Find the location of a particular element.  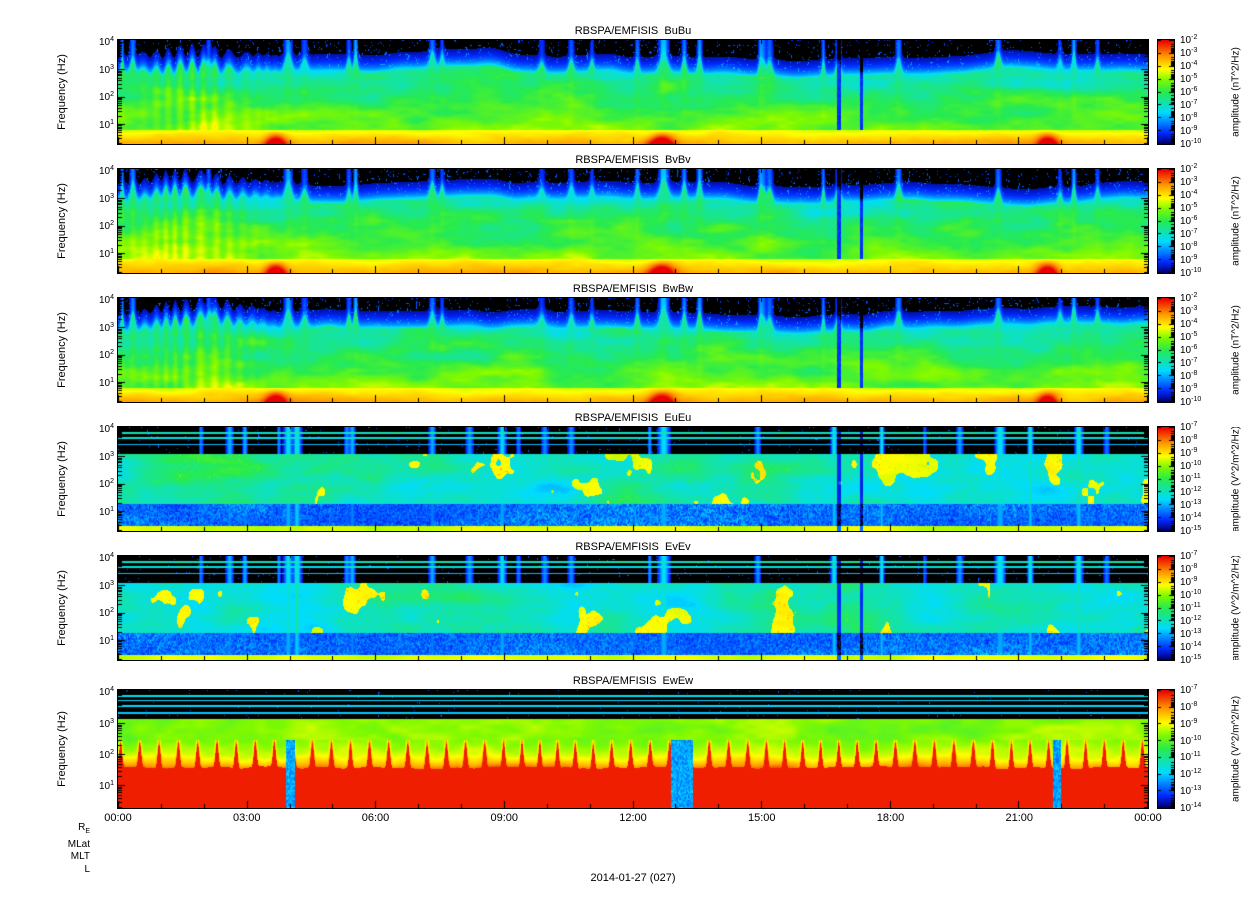

colorbar-label-clip: amplitude (V^2/m^2/Hz) is located at coordinates (1236, 479).